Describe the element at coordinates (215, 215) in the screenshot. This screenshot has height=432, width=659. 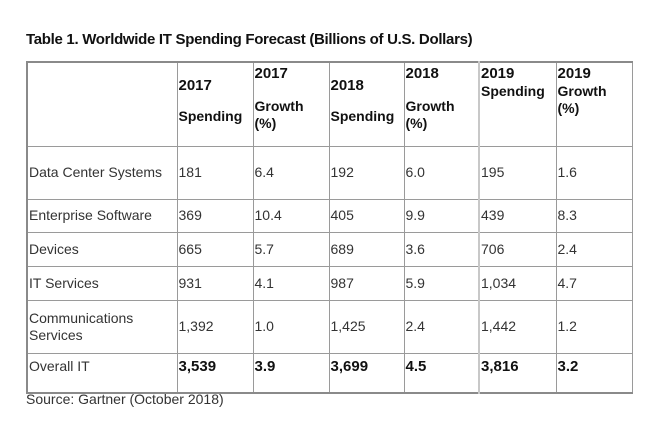
I see `cell-2017-spending: 369` at that location.